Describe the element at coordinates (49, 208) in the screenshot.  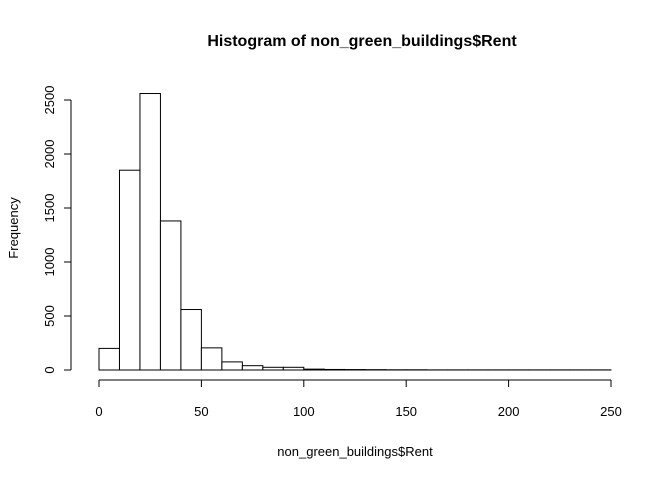
I see `y-tick-label: 1500` at that location.